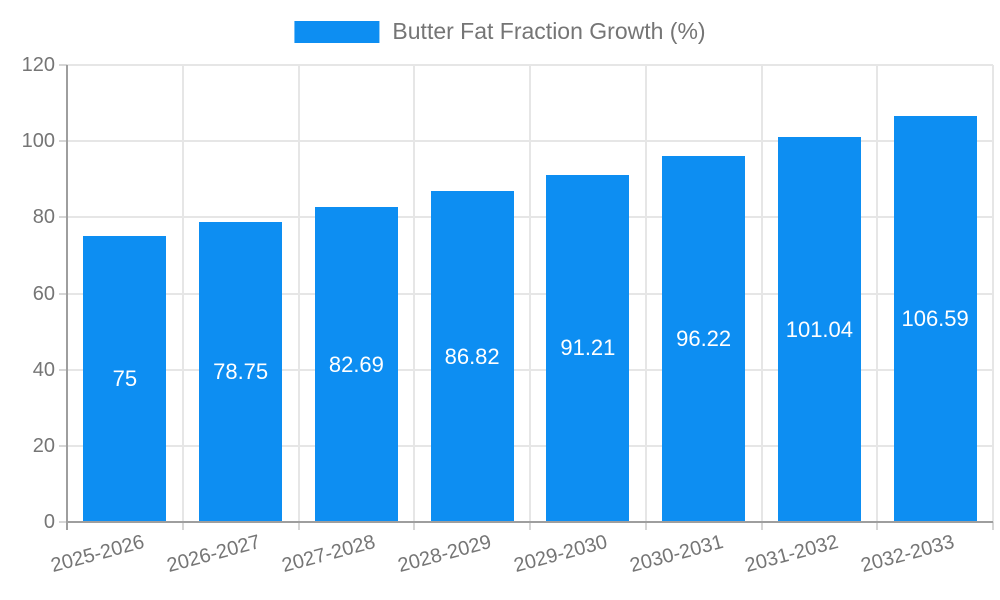  Describe the element at coordinates (907, 554) in the screenshot. I see `x-axis-label: 2032-2033` at that location.